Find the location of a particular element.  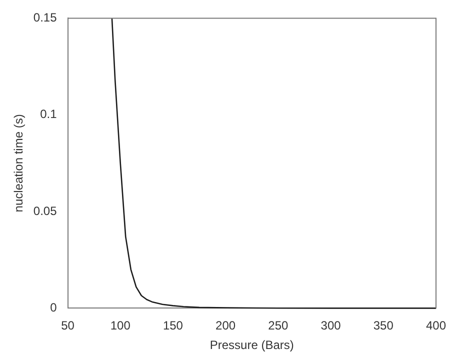

x-tick-label: 250 is located at coordinates (278, 325).